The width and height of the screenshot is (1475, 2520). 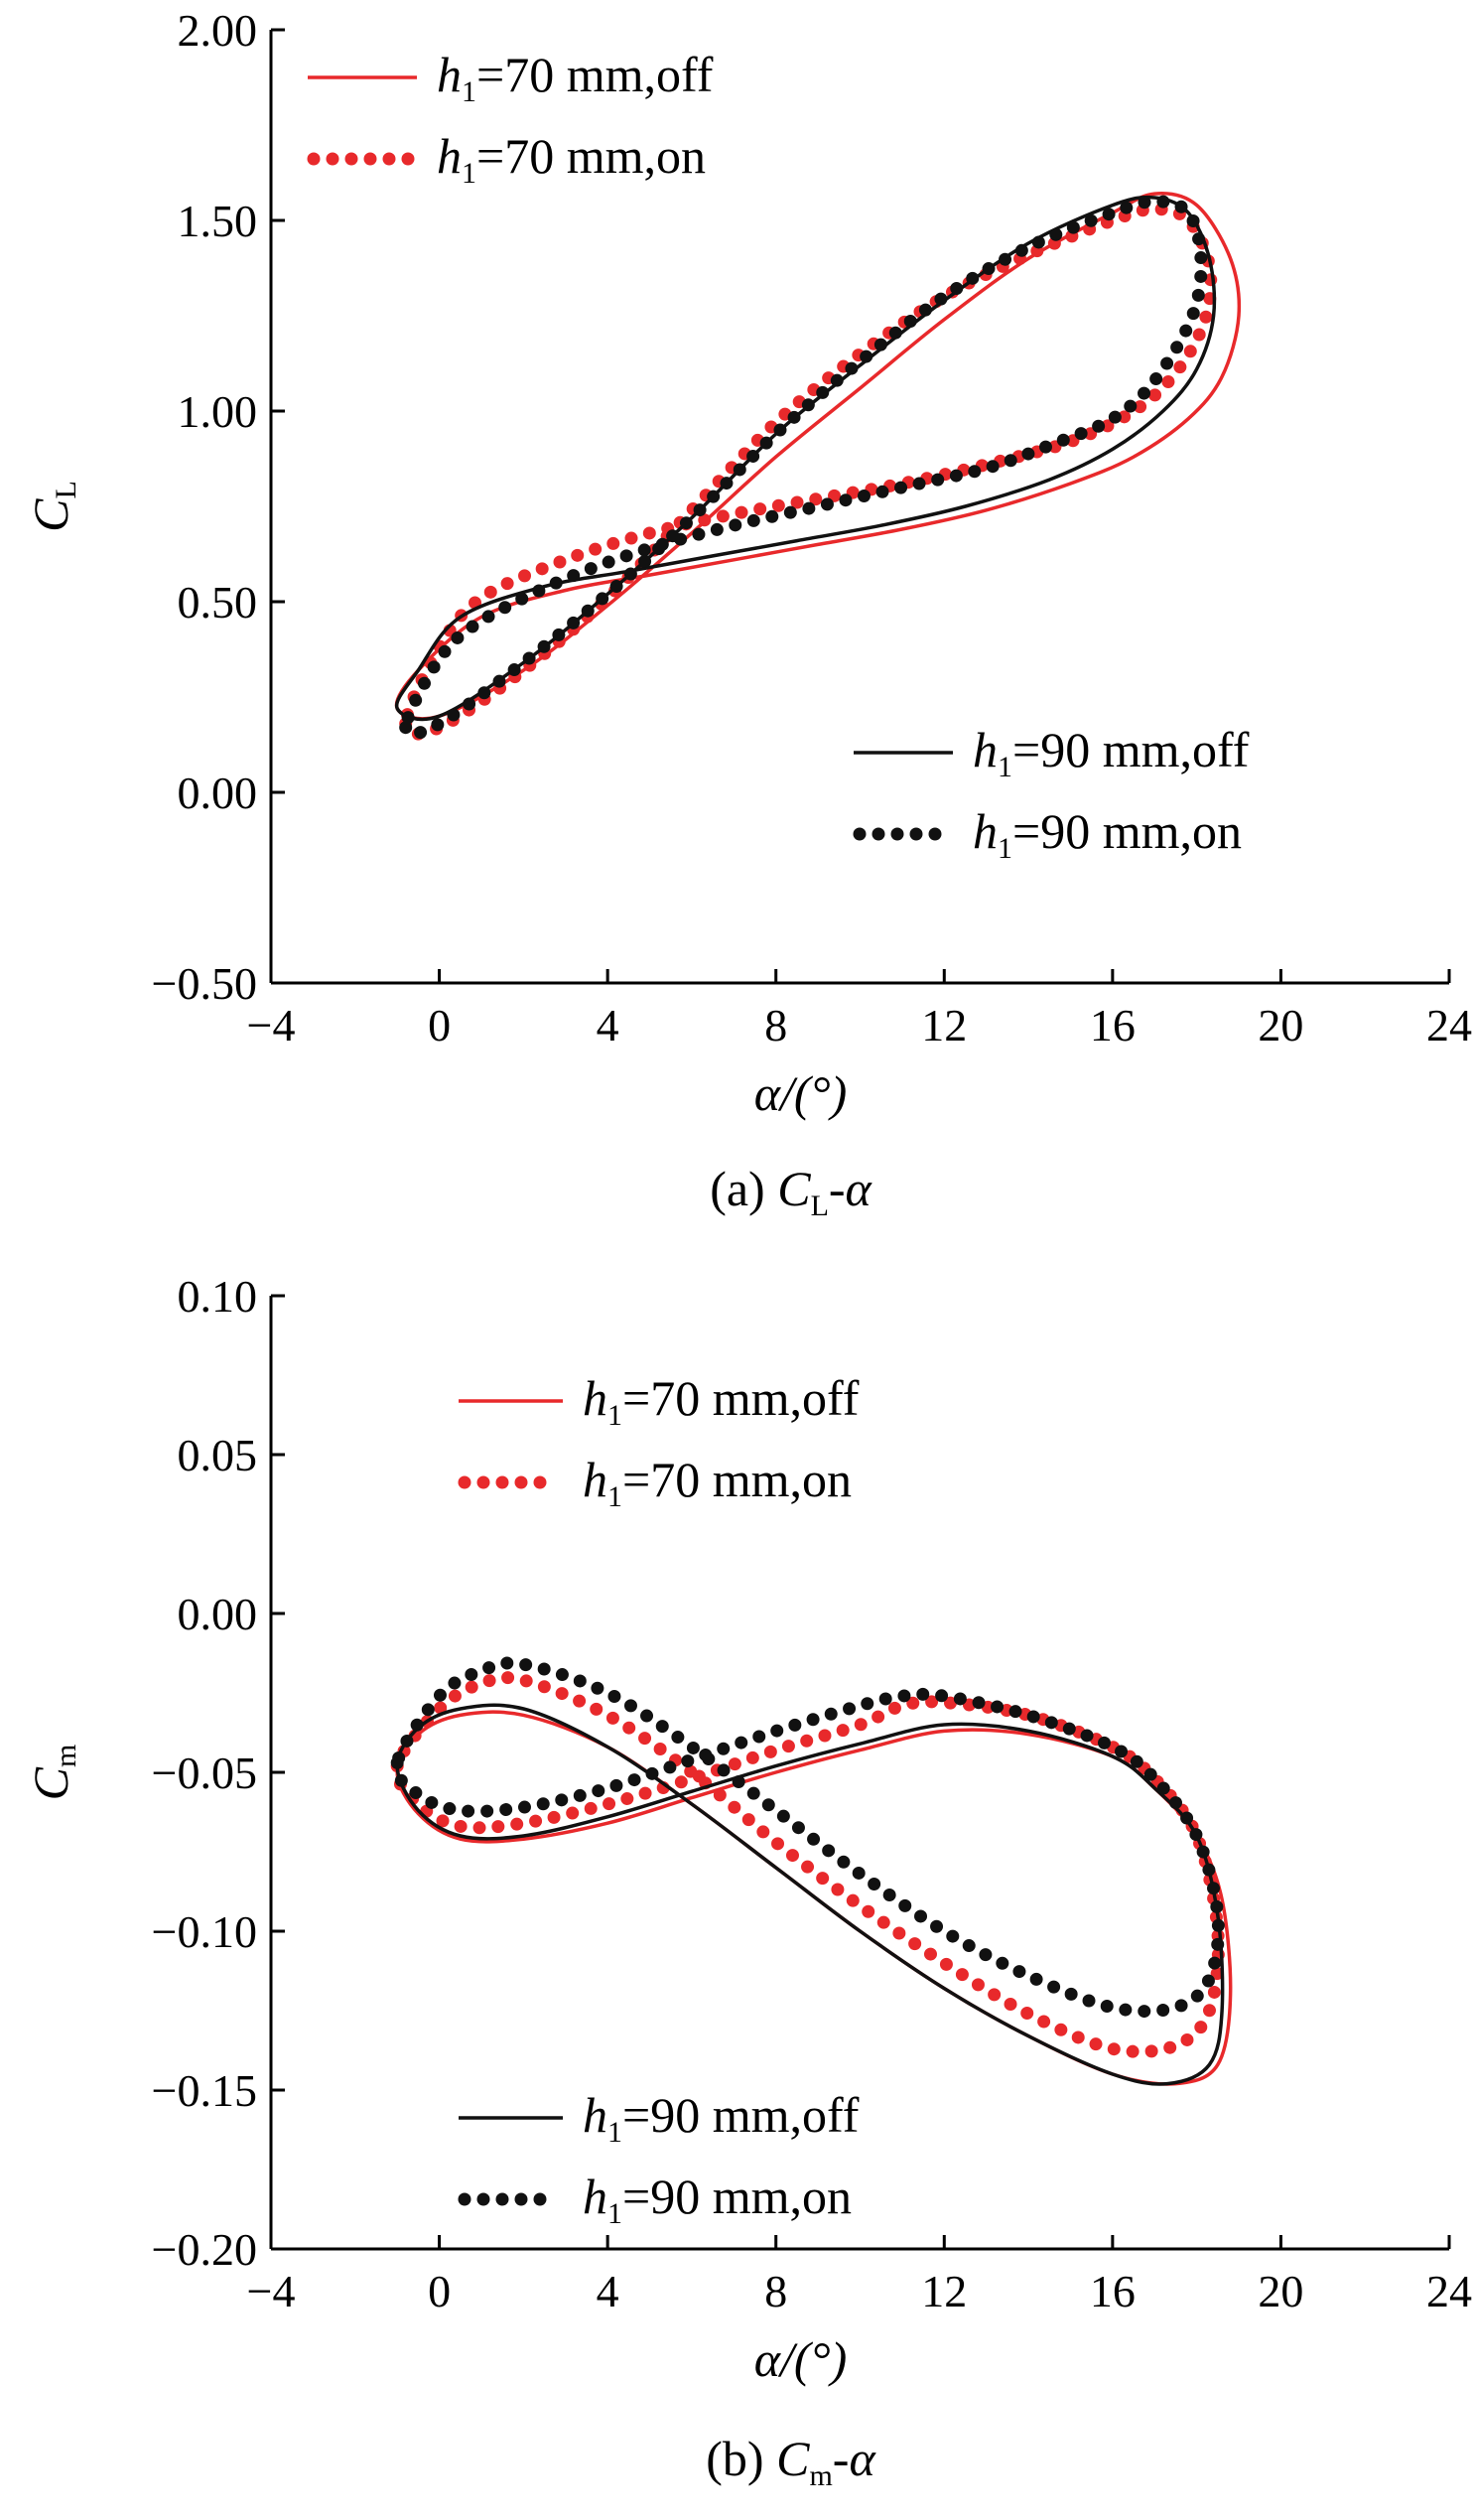 What do you see at coordinates (205, 1931) in the screenshot?
I see `y-tick-label: −0.10` at bounding box center [205, 1931].